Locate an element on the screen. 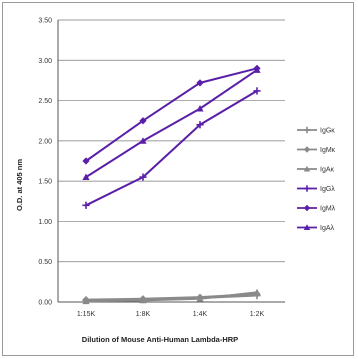 The width and height of the screenshot is (358, 359). y-tick-label: 1.00 is located at coordinates (45, 222).